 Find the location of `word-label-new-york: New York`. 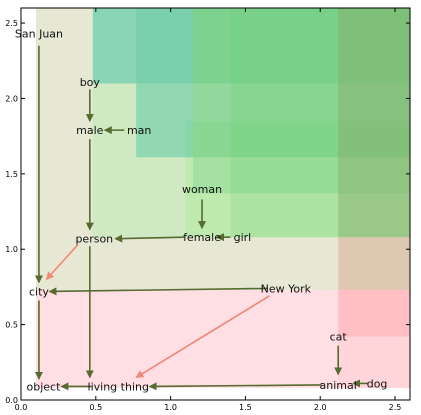

word-label-new-york: New York is located at coordinates (286, 288).